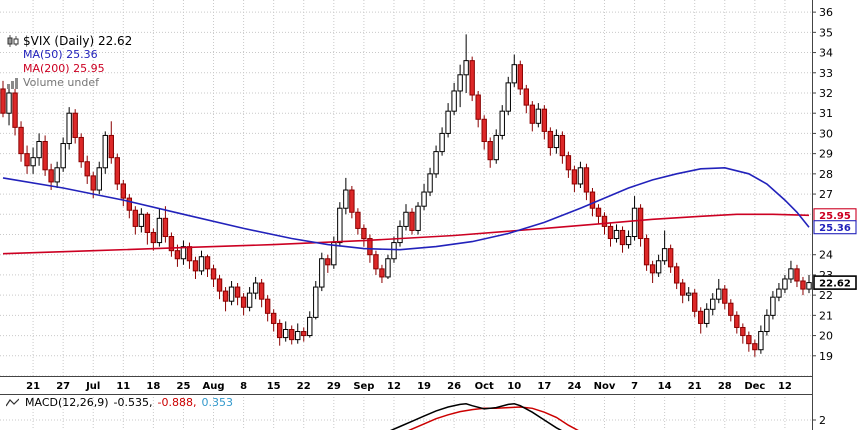  Describe the element at coordinates (695, 386) in the screenshot. I see `x-axis-label: 21` at that location.